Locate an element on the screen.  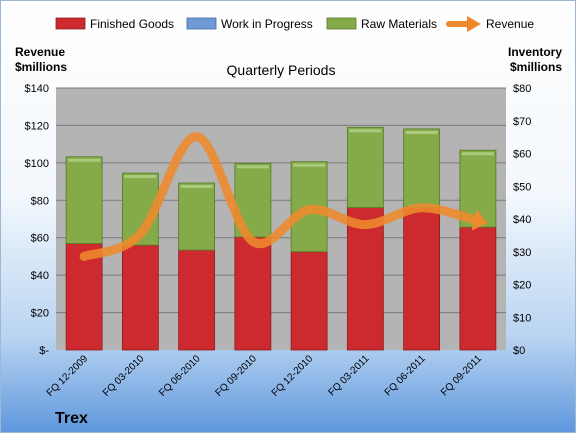
legend-label-finished-goods: Finished Goods is located at coordinates (132, 24).